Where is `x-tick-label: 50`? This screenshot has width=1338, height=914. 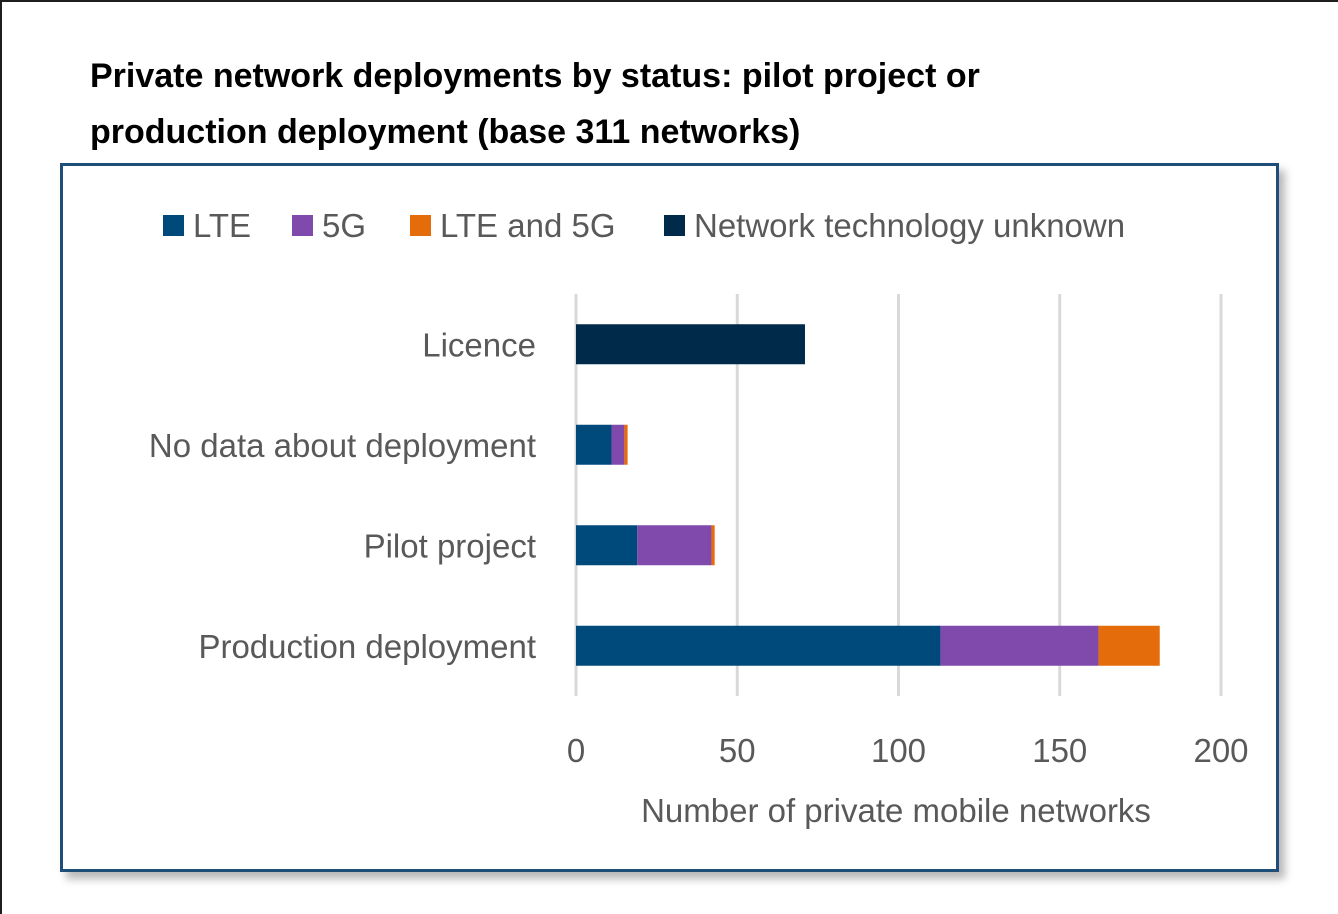
x-tick-label: 50 is located at coordinates (737, 750).